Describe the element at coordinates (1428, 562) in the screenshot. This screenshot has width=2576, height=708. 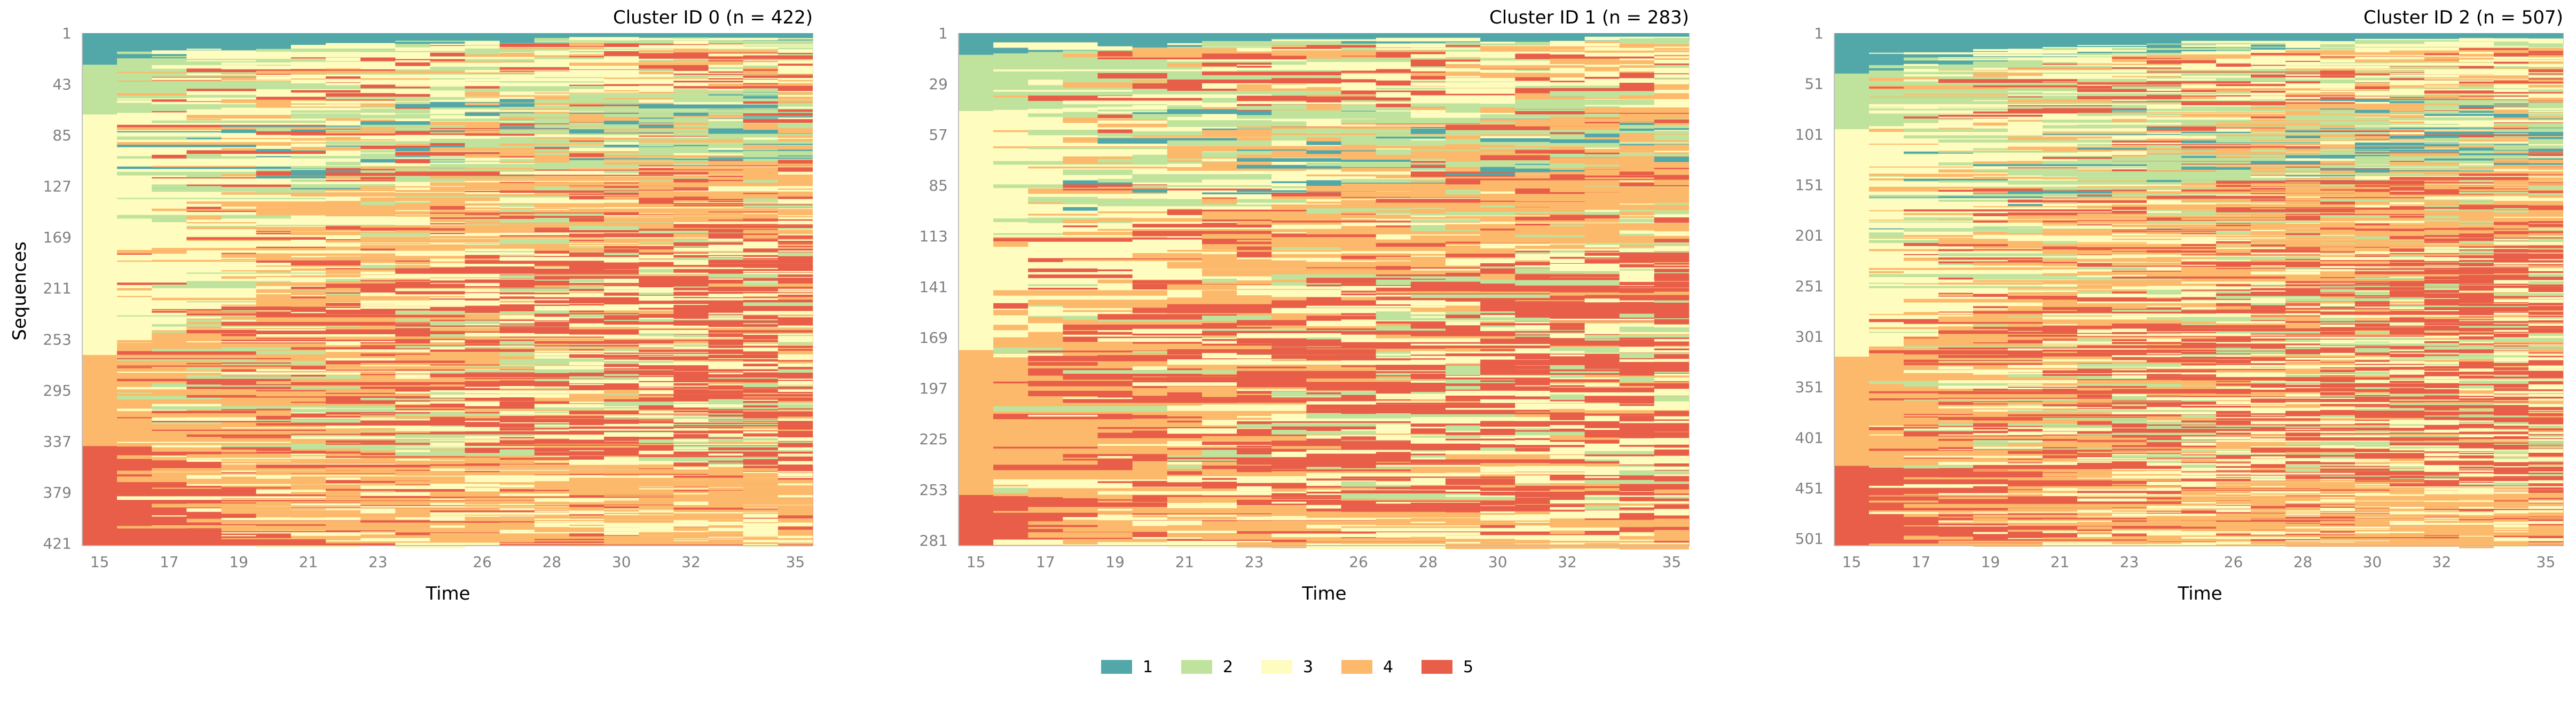
I see `x-tick-label: 28` at that location.